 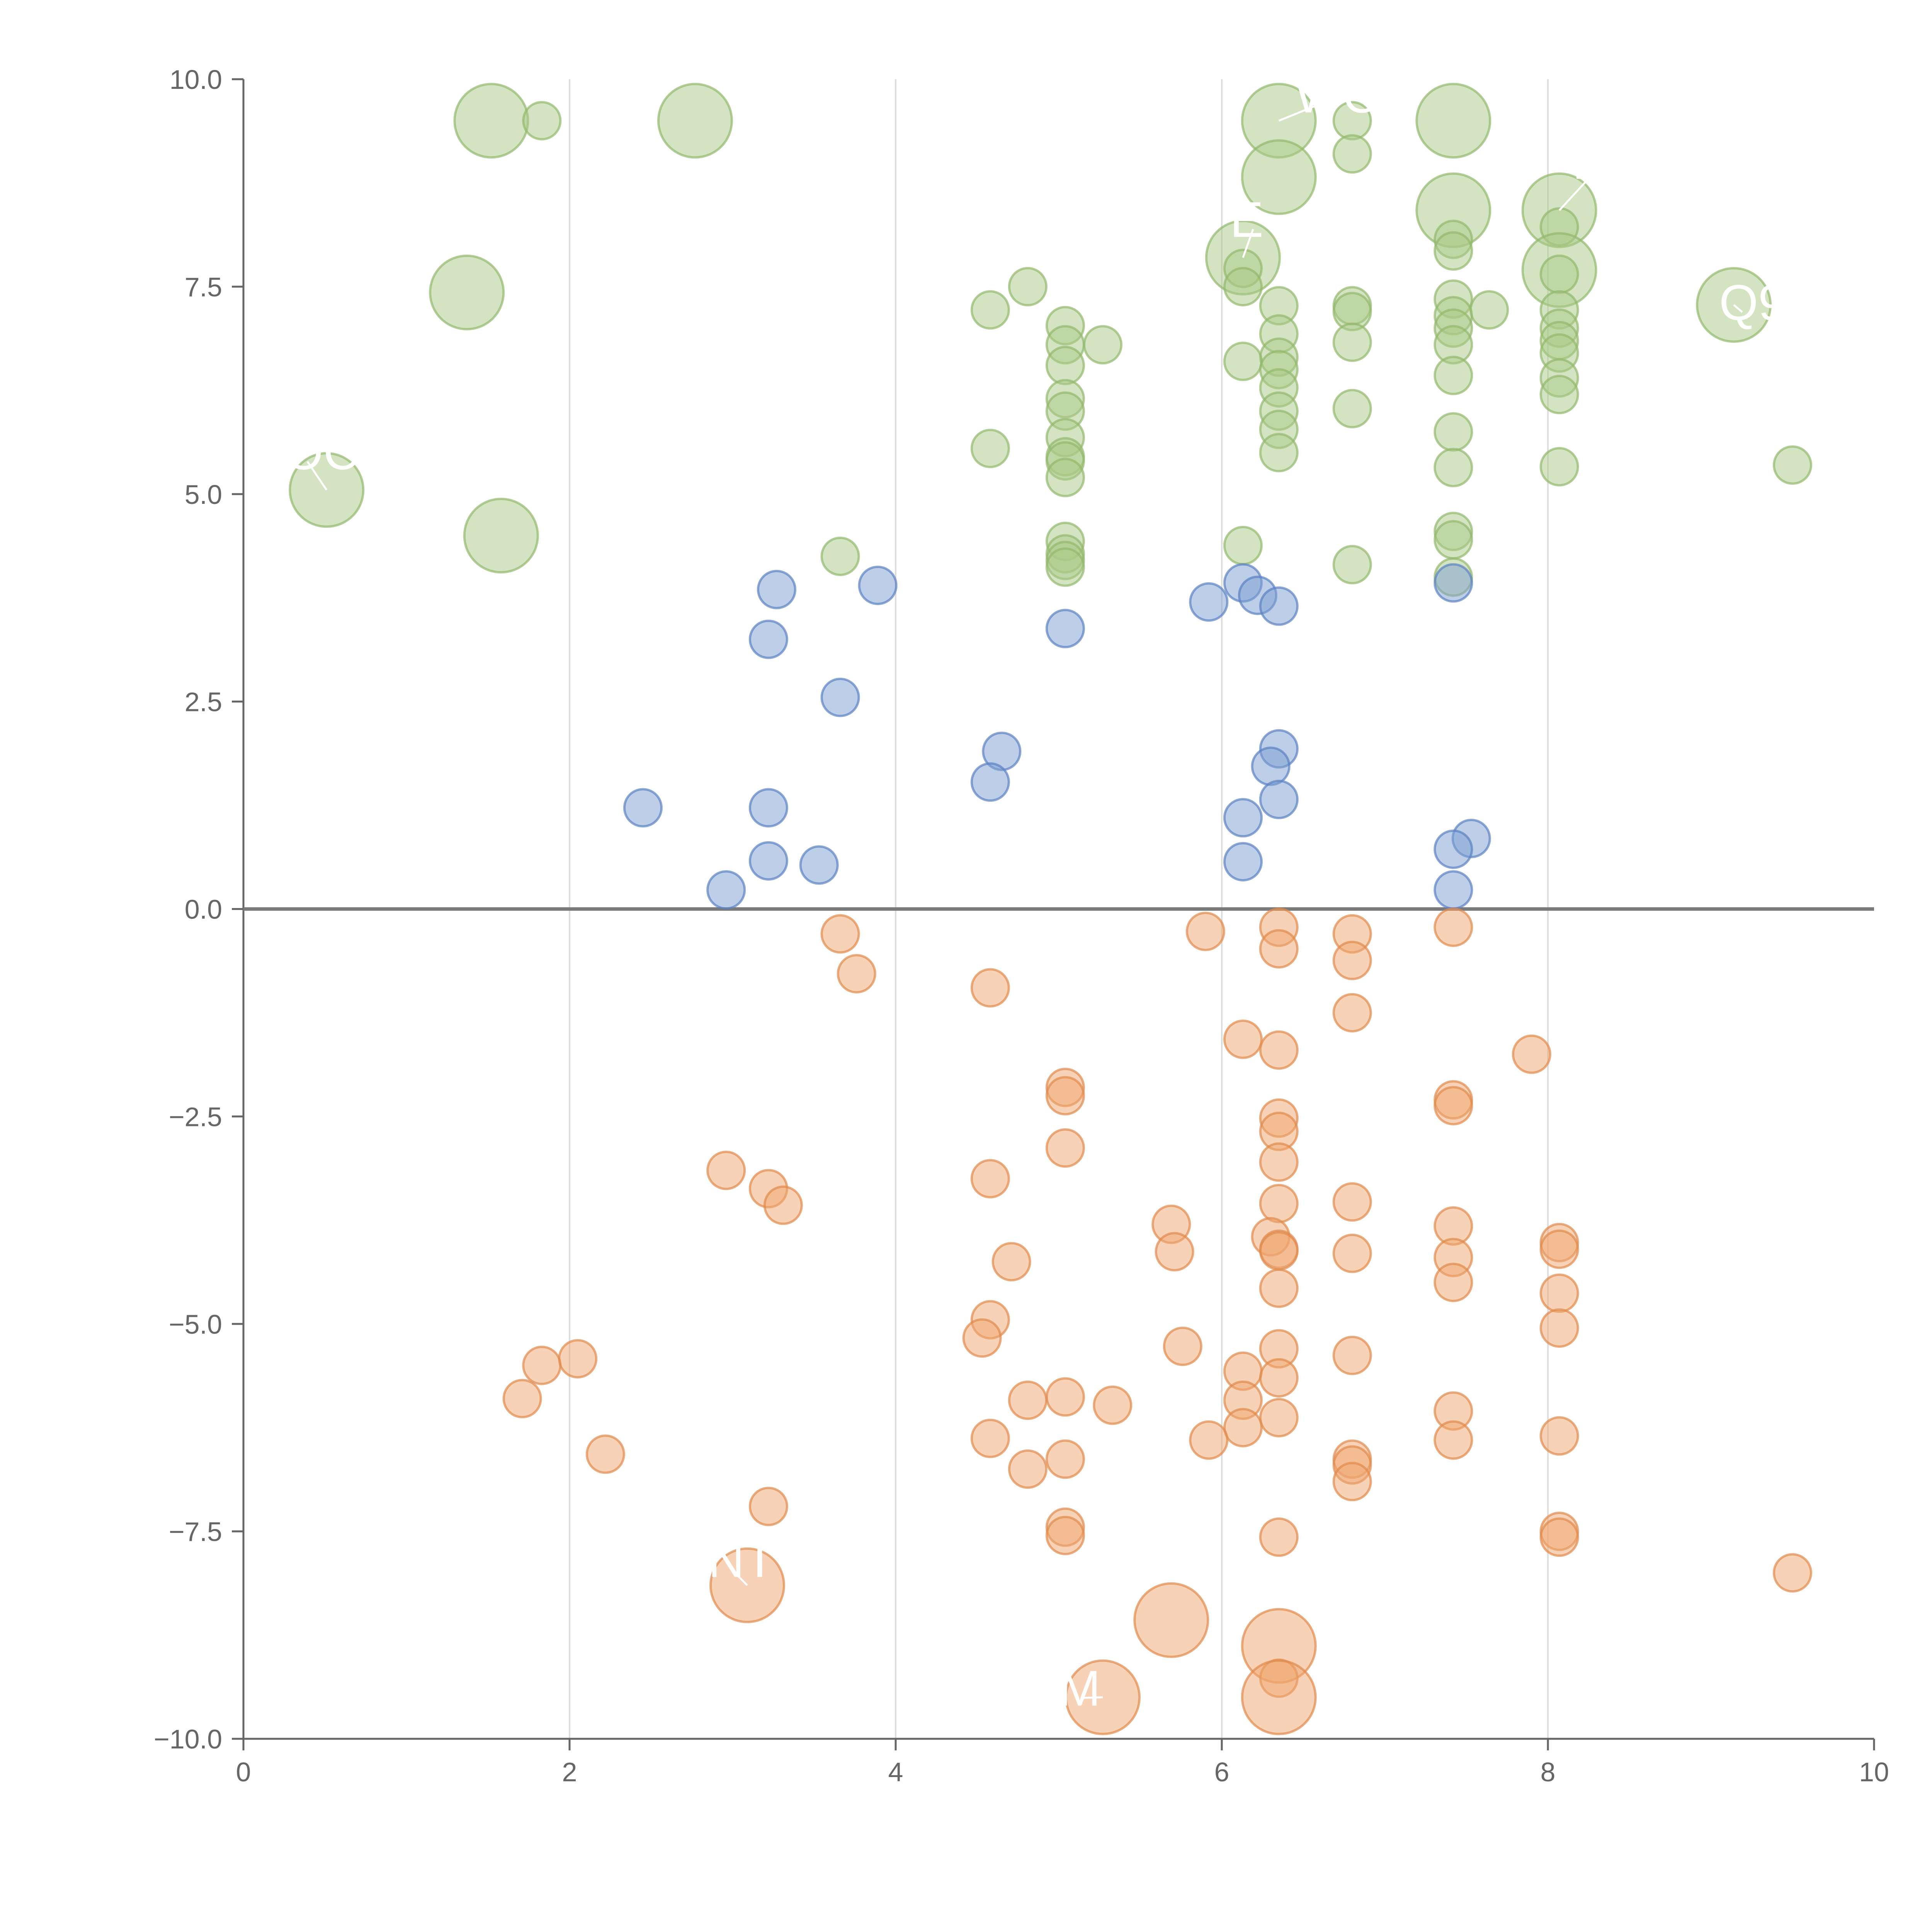 I want to click on x-tick-label: 6, so click(x=1222, y=1772).